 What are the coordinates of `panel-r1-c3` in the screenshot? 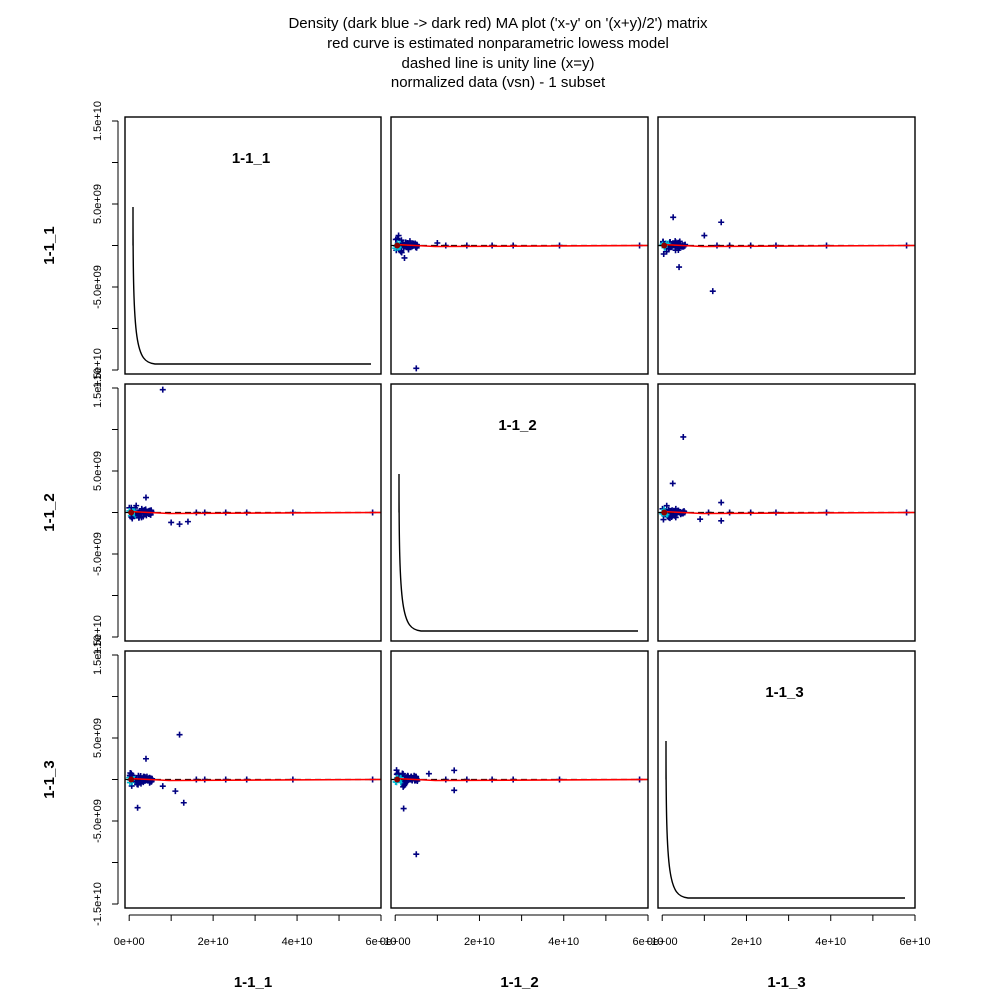 It's located at (786, 245).